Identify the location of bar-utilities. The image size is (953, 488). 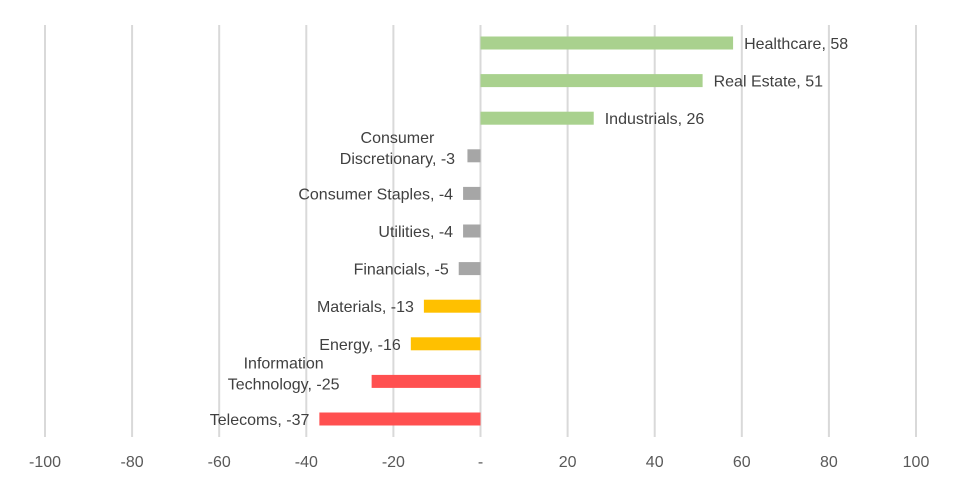
(472, 231).